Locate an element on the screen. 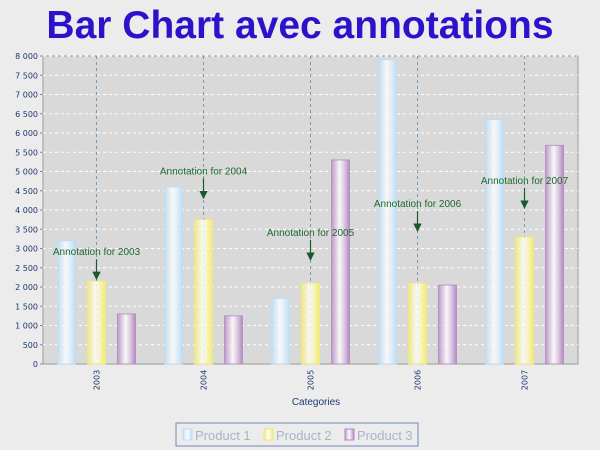  x-axis-title: Categories is located at coordinates (316, 402).